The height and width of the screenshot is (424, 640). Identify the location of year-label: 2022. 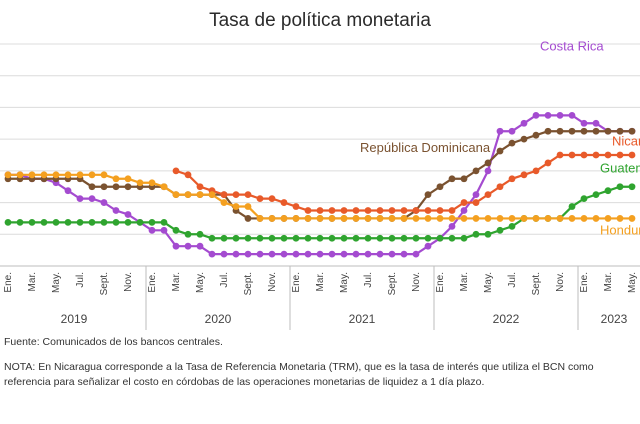
(506, 319).